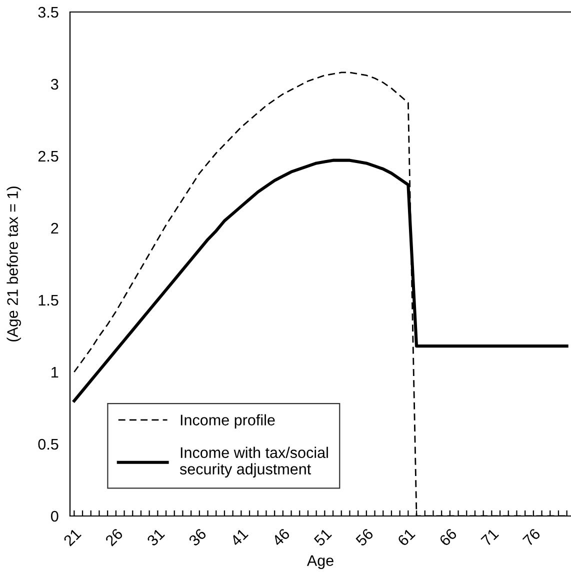 Image resolution: width=571 pixels, height=588 pixels. Describe the element at coordinates (48, 300) in the screenshot. I see `y-tick-label: 1.5` at that location.